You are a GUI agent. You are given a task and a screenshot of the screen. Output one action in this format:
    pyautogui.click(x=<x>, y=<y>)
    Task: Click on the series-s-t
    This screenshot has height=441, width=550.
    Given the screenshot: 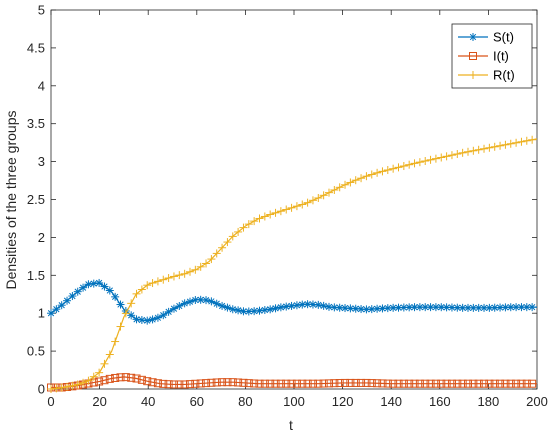 What is the action you would take?
    pyautogui.click(x=292, y=301)
    